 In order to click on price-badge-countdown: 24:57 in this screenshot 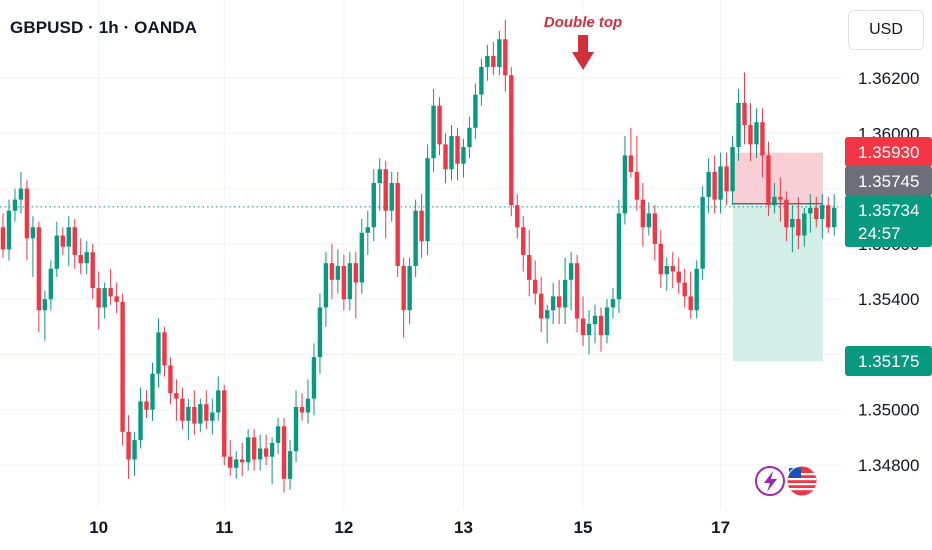, I will do `click(879, 233)`.